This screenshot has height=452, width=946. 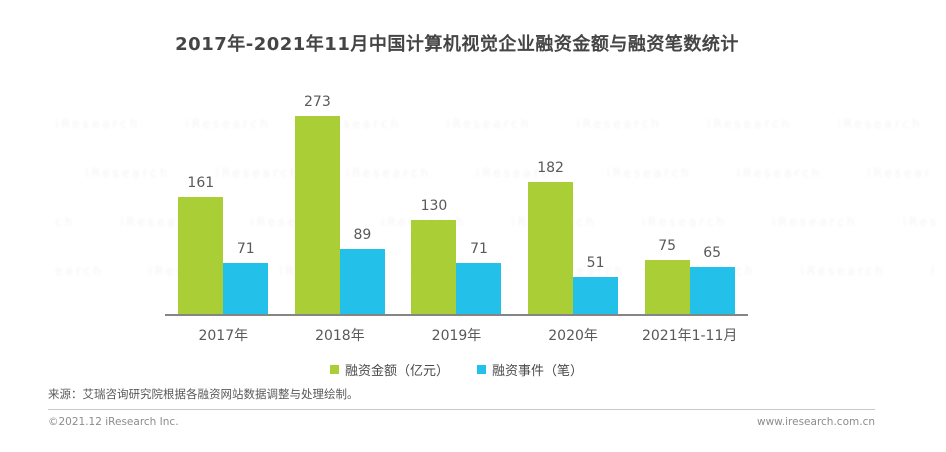 I want to click on bar-column: 161, so click(x=201, y=244).